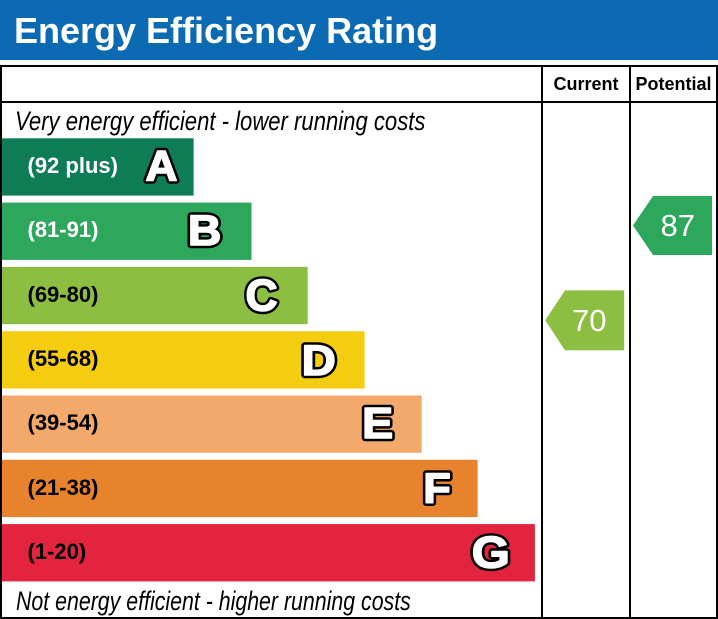 The width and height of the screenshot is (718, 619). Describe the element at coordinates (678, 225) in the screenshot. I see `svg-text: 87` at that location.